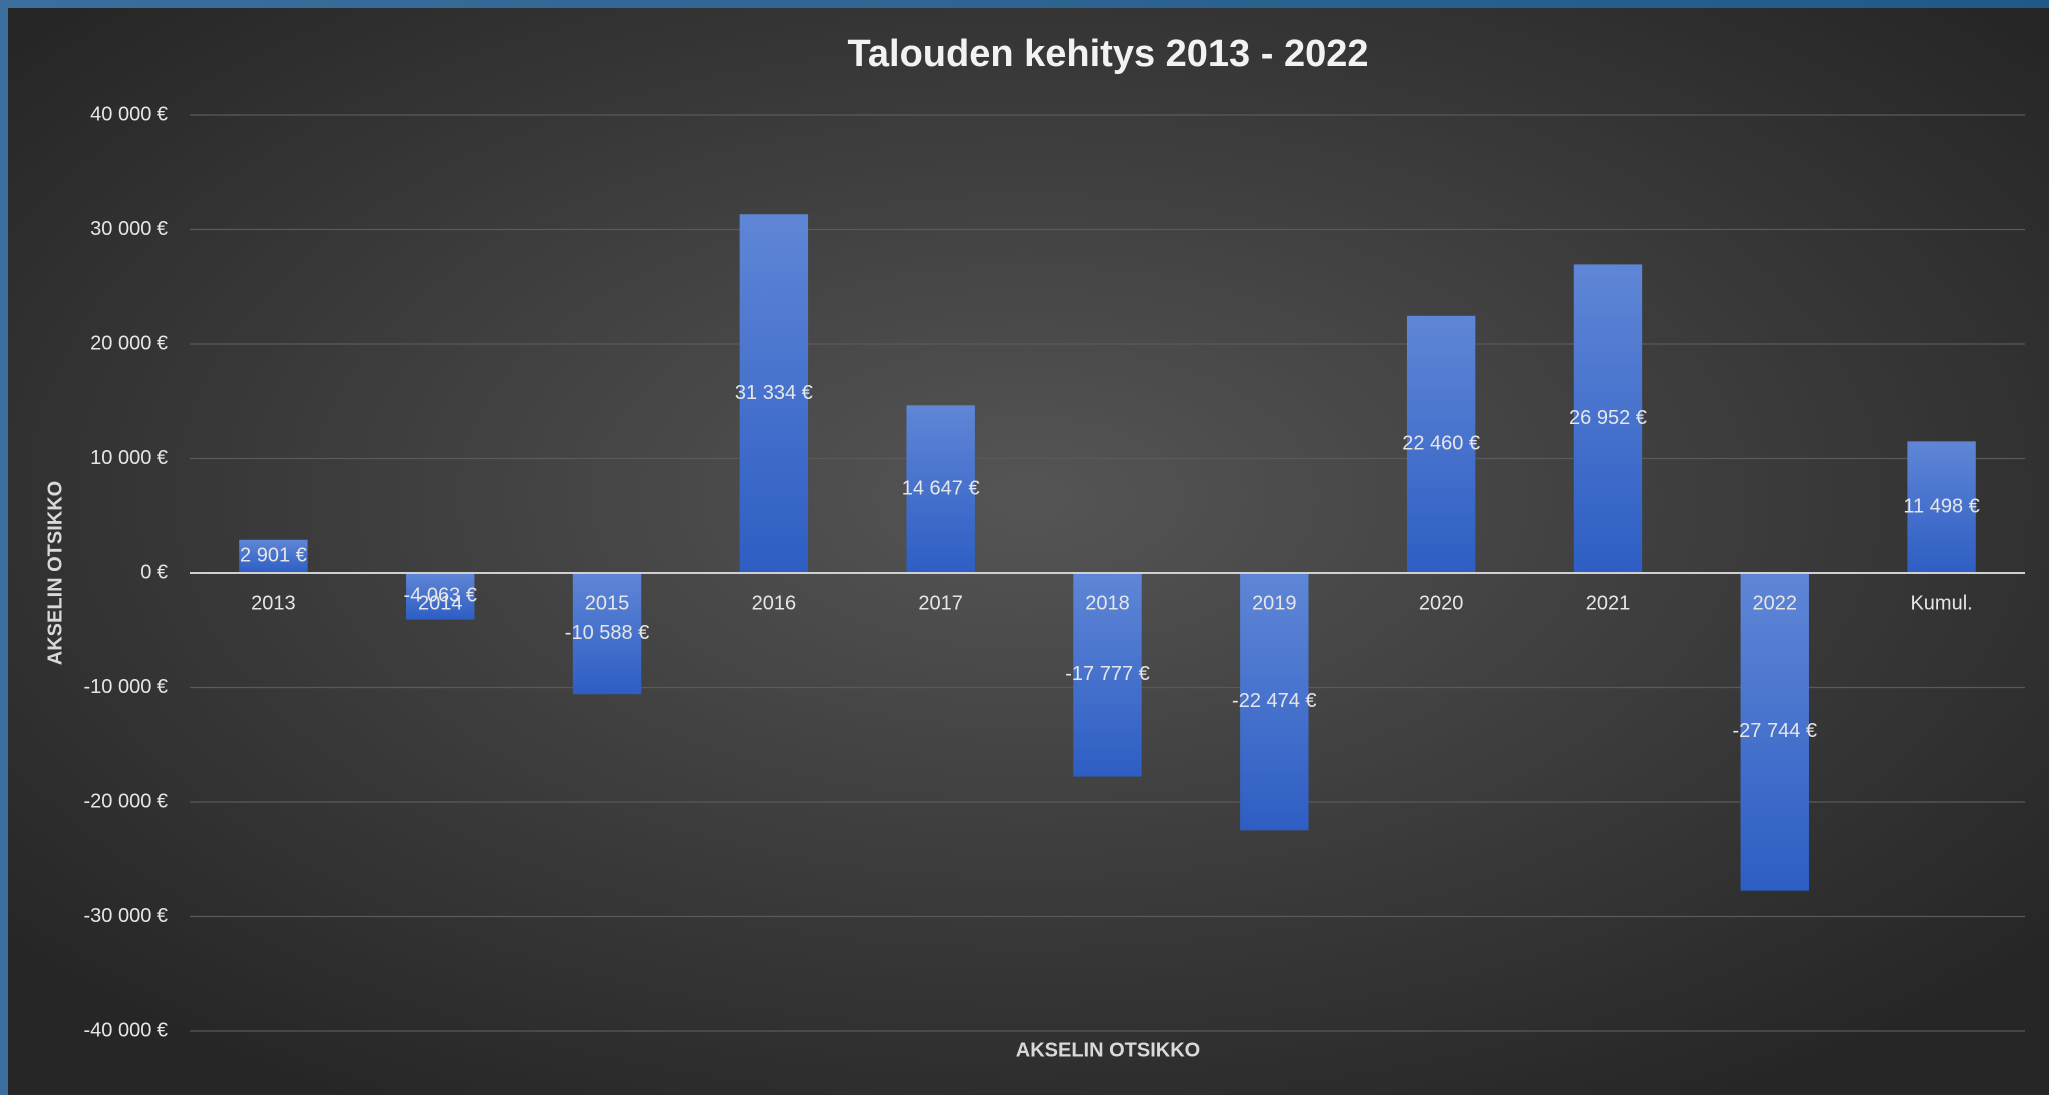 The width and height of the screenshot is (2049, 1095). Describe the element at coordinates (129, 343) in the screenshot. I see `y-tick-label: 20 000 €` at that location.